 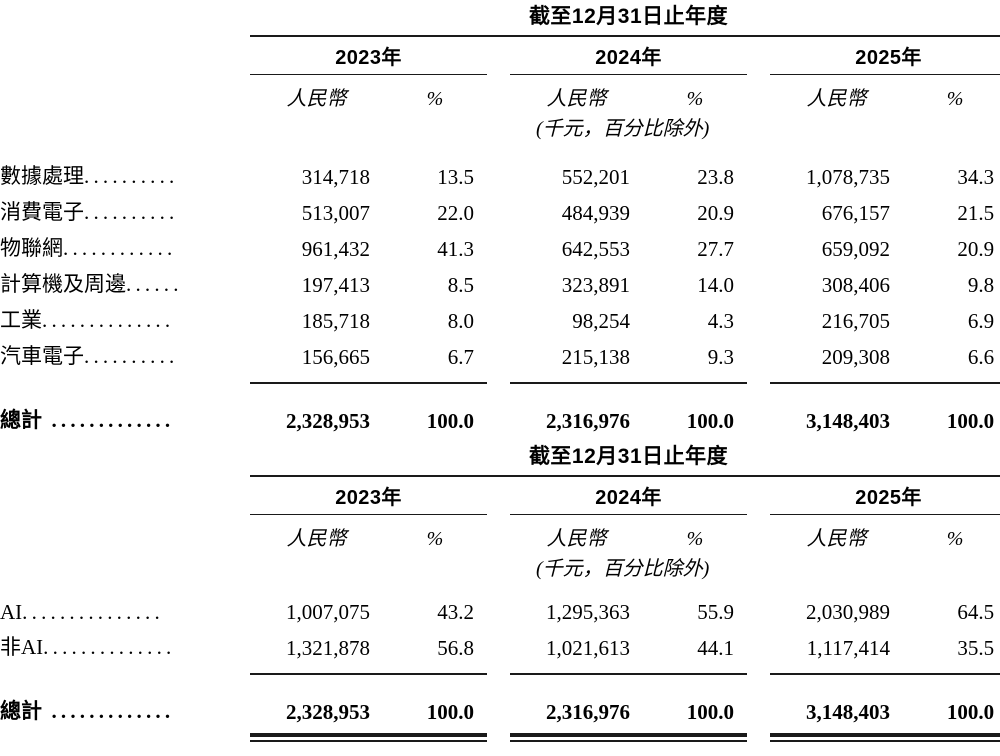 What do you see at coordinates (695, 99) in the screenshot?
I see `col-header-pct-2024: %` at bounding box center [695, 99].